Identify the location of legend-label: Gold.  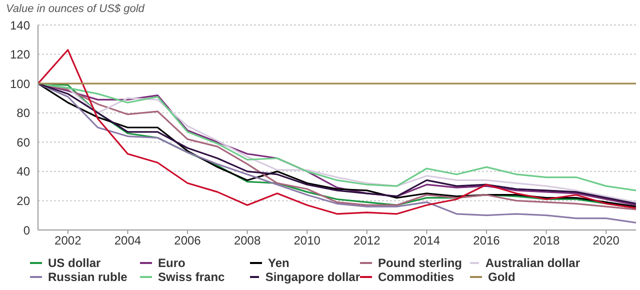
(502, 277).